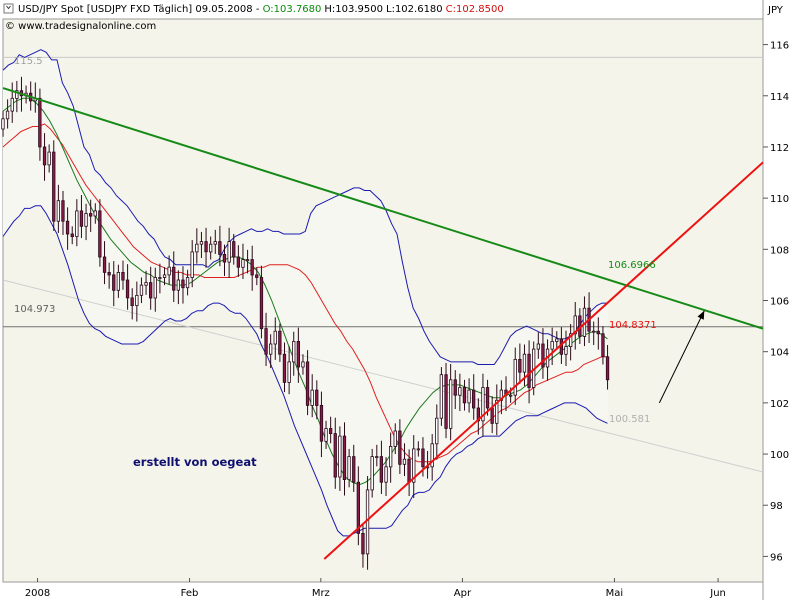 The height and width of the screenshot is (600, 800). Describe the element at coordinates (779, 199) in the screenshot. I see `y-tick-label: 110` at that location.